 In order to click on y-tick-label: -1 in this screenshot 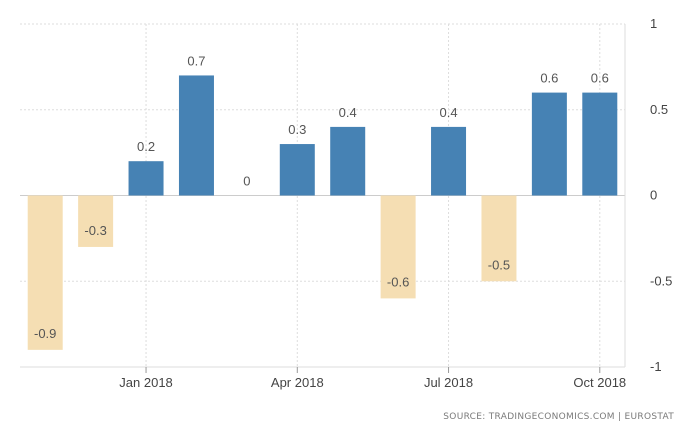, I will do `click(656, 366)`.